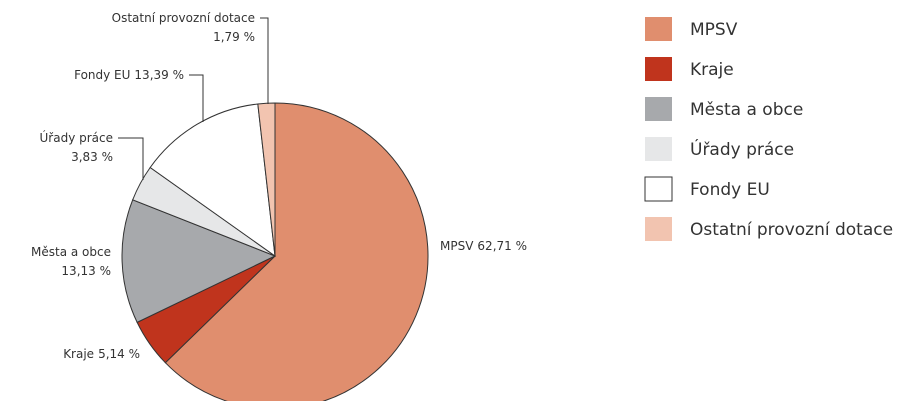 Image resolution: width=919 pixels, height=401 pixels. What do you see at coordinates (183, 18) in the screenshot?
I see `data-label-name: Ostatní provozní dotace` at bounding box center [183, 18].